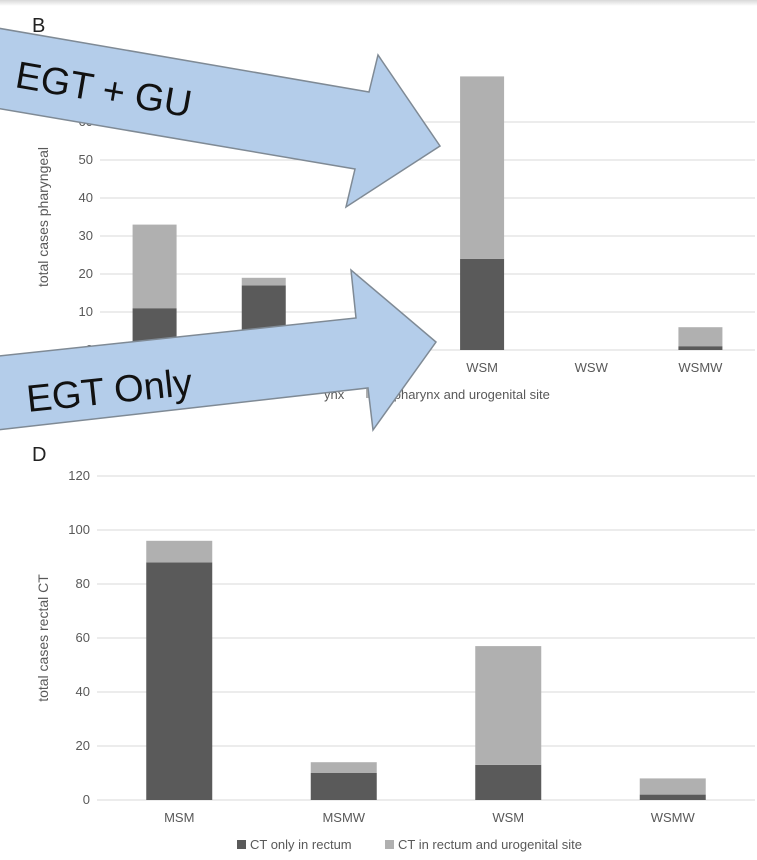 Image resolution: width=757 pixels, height=860 pixels. What do you see at coordinates (592, 367) in the screenshot?
I see `x-tick-label: WSW` at bounding box center [592, 367].